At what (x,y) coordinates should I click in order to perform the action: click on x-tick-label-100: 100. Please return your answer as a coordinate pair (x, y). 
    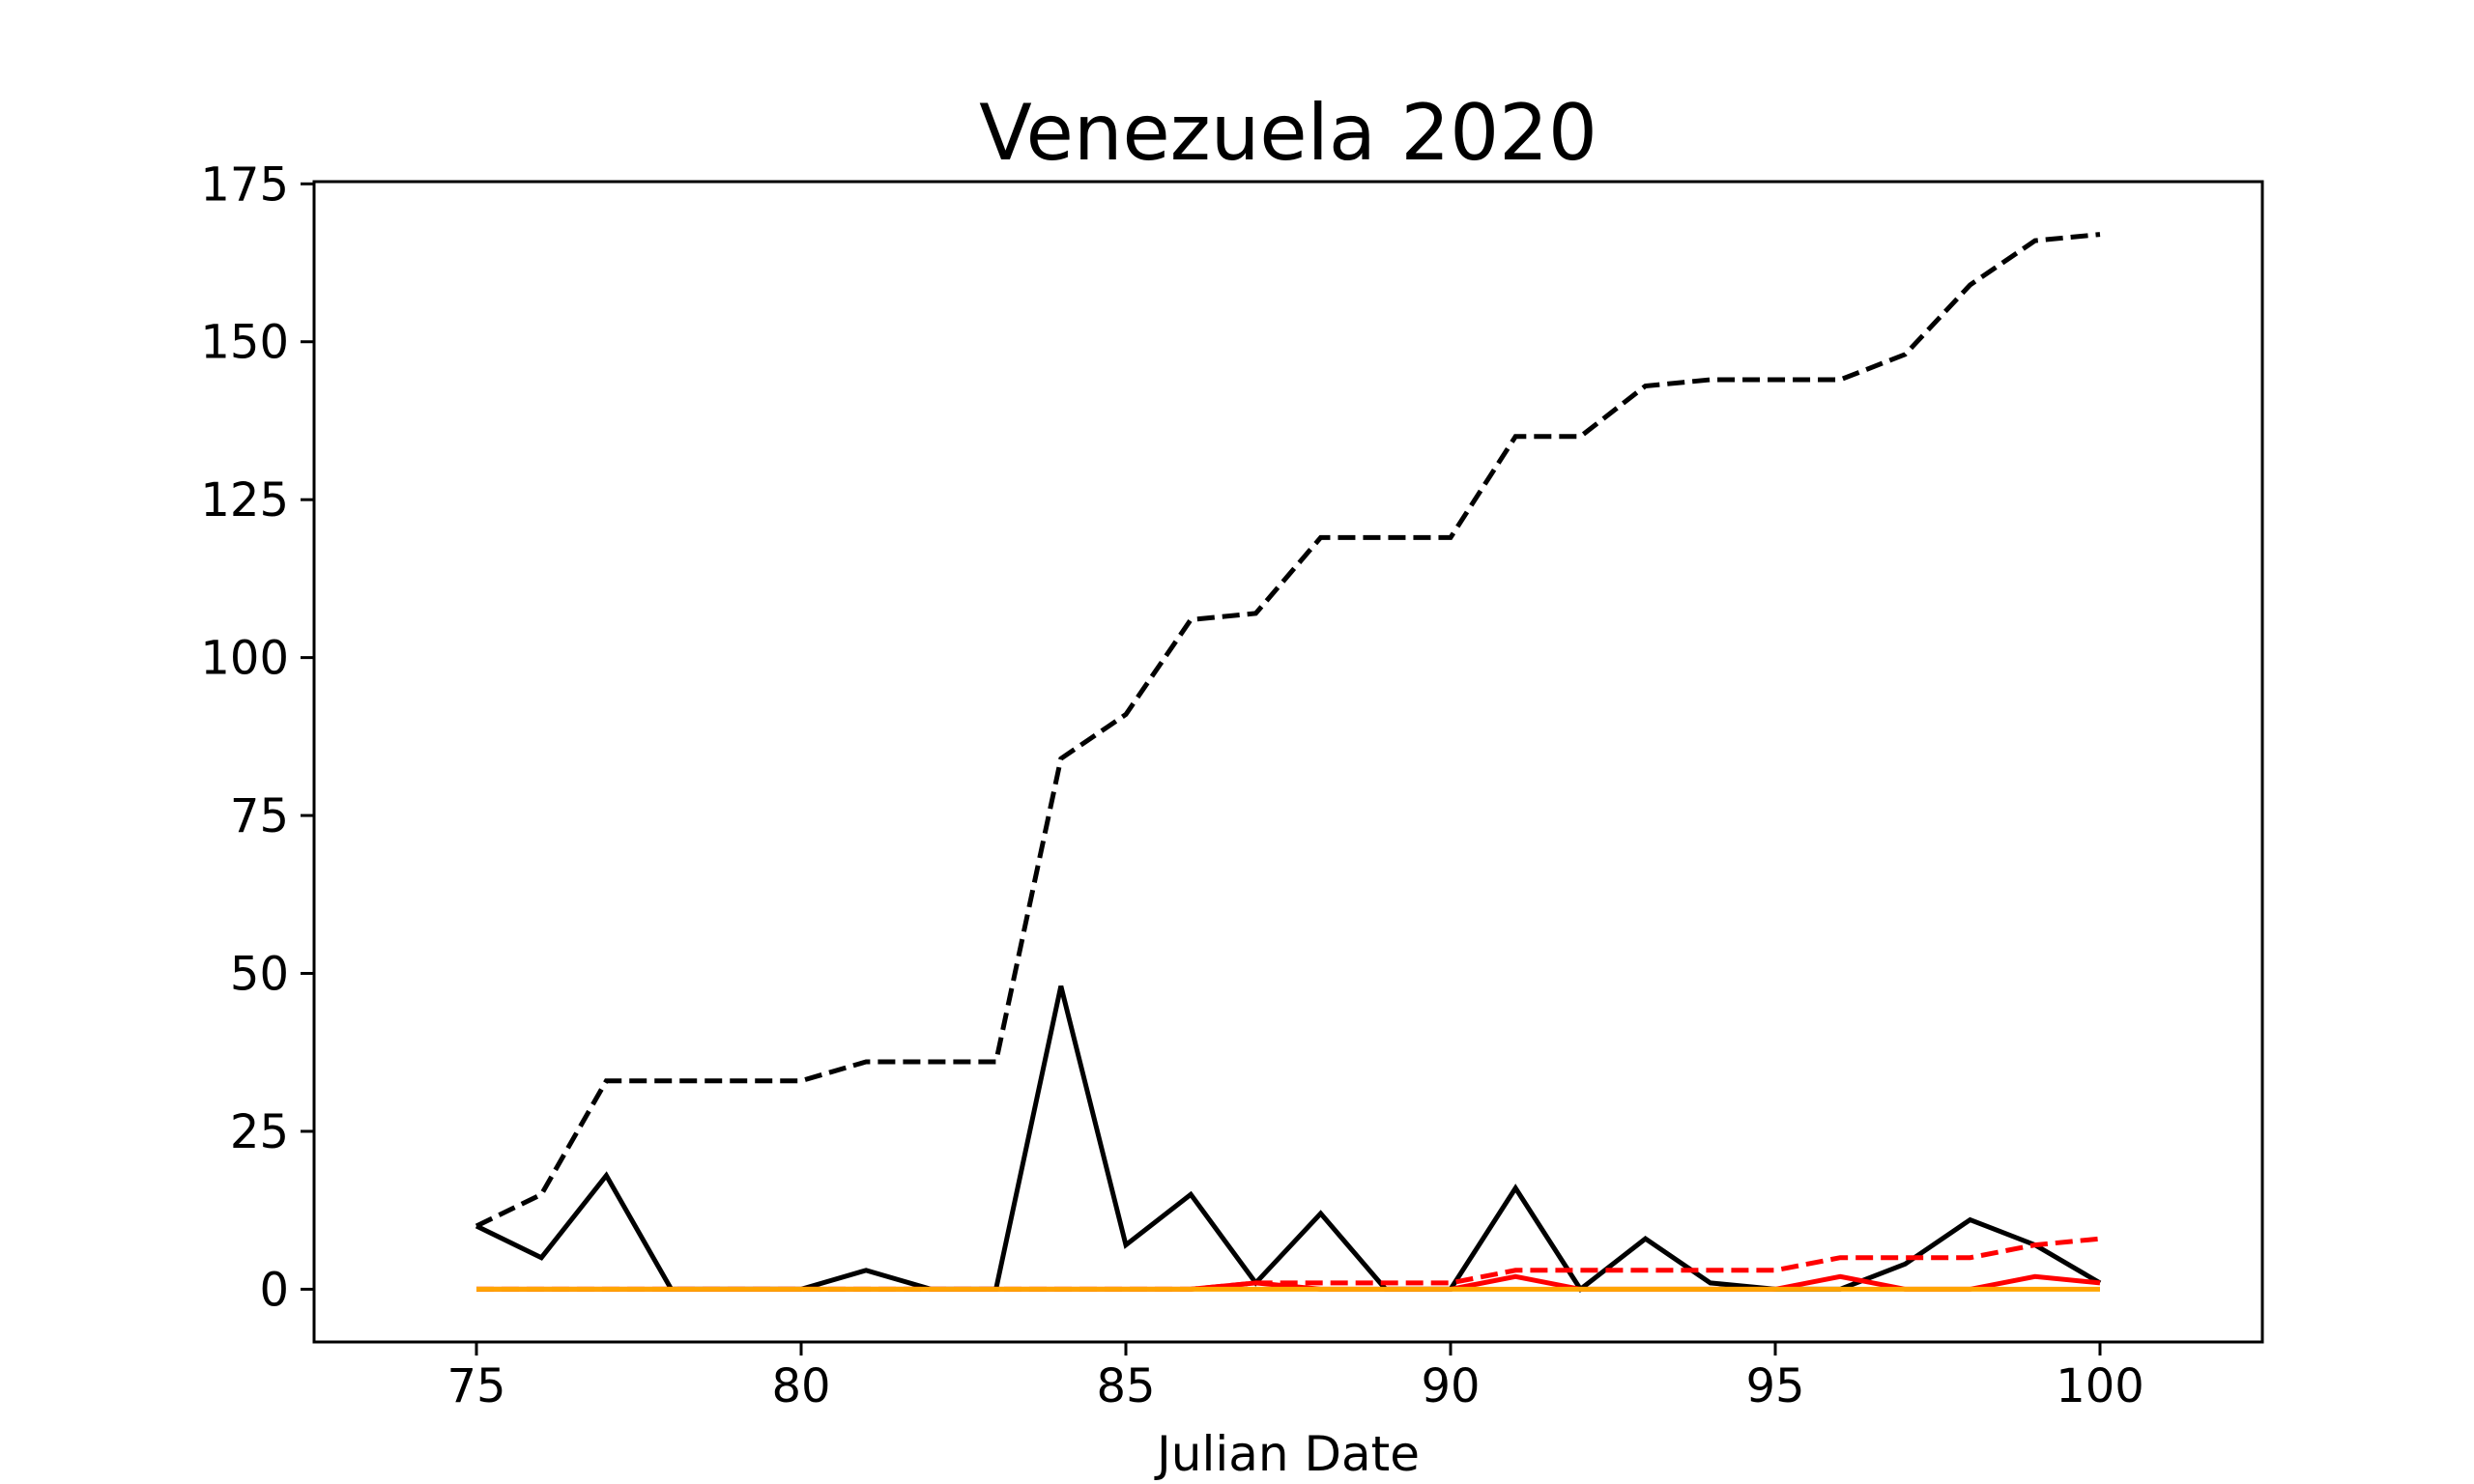
    Looking at the image, I should click on (2100, 1386).